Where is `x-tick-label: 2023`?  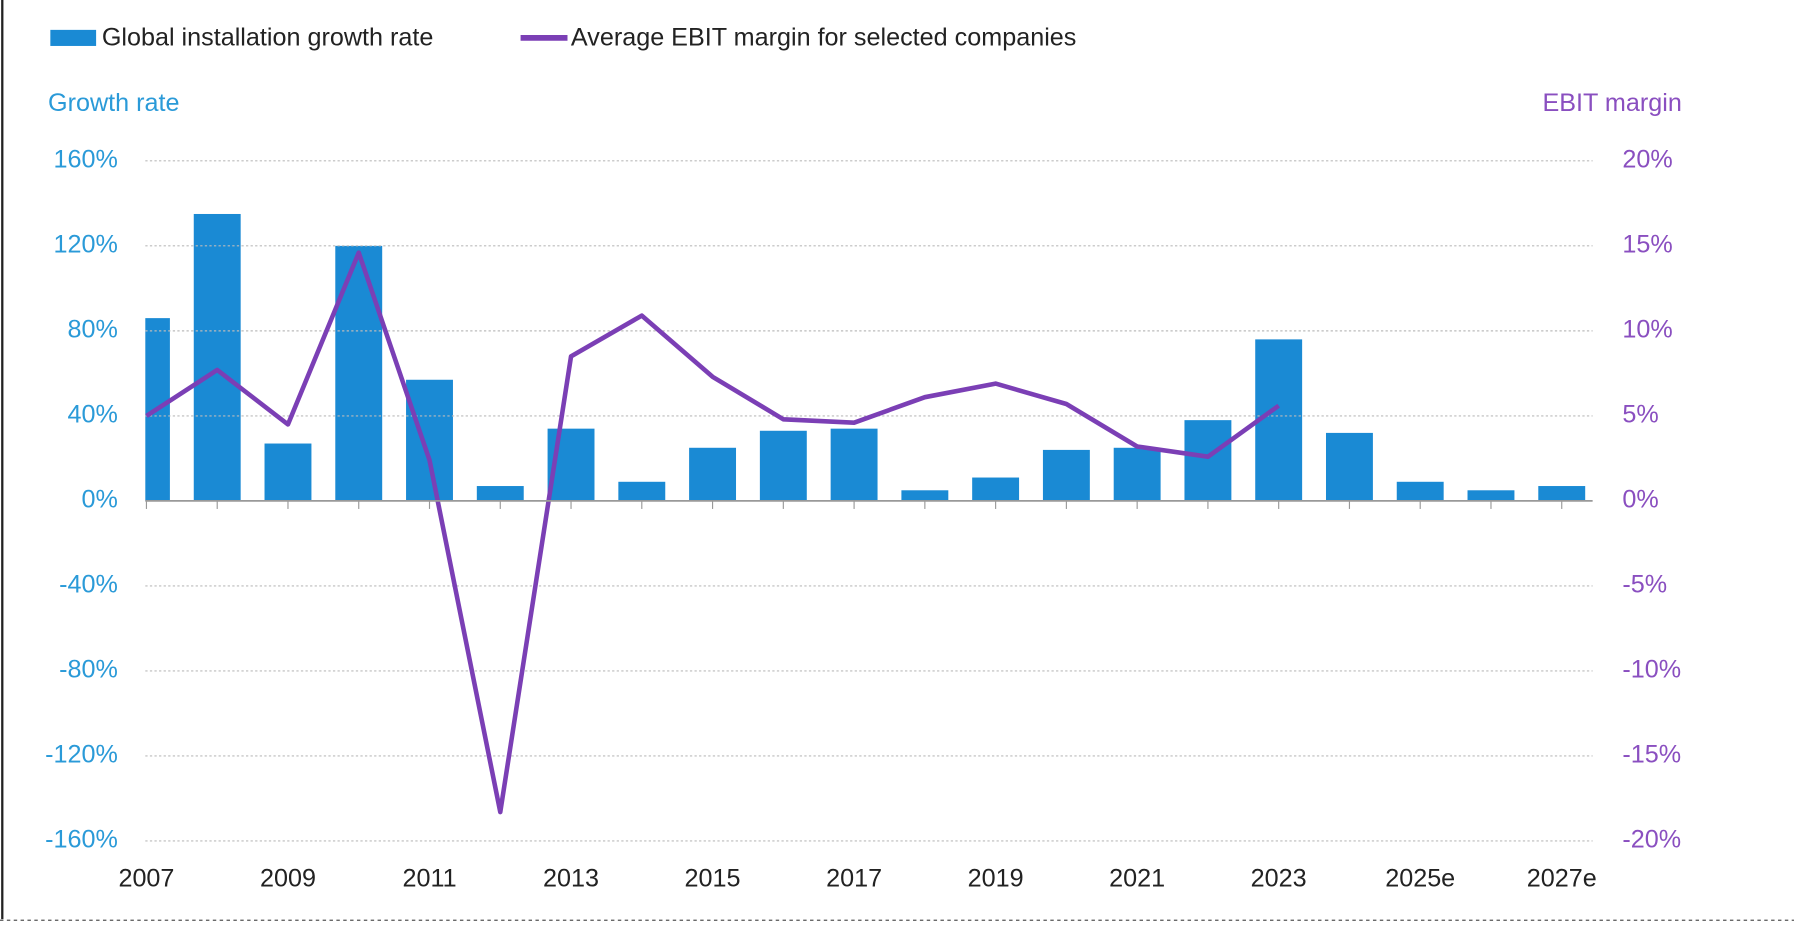
x-tick-label: 2023 is located at coordinates (1279, 879).